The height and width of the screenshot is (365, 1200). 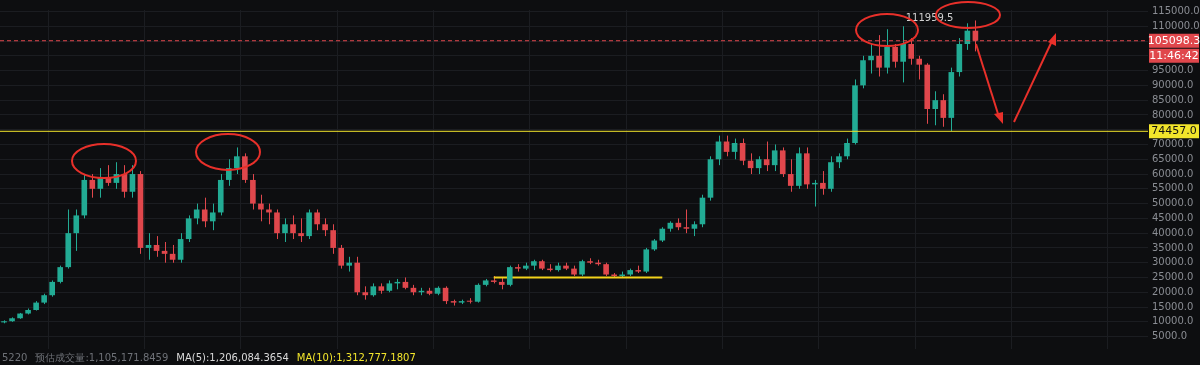 What do you see at coordinates (1173, 158) in the screenshot?
I see `y-tick-label: 65000.0` at bounding box center [1173, 158].